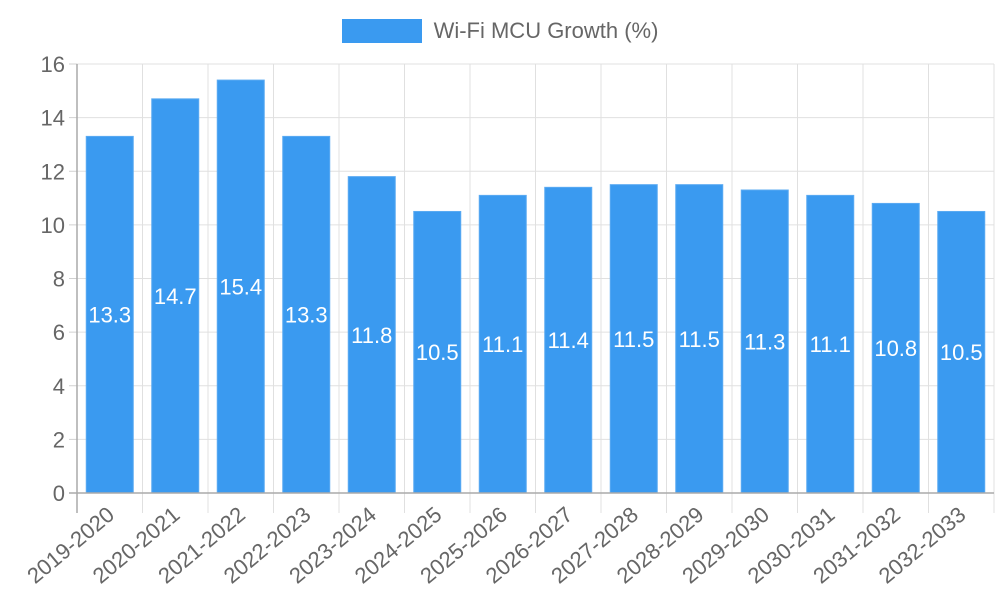  I want to click on y-tick-label: 6, so click(59, 332).